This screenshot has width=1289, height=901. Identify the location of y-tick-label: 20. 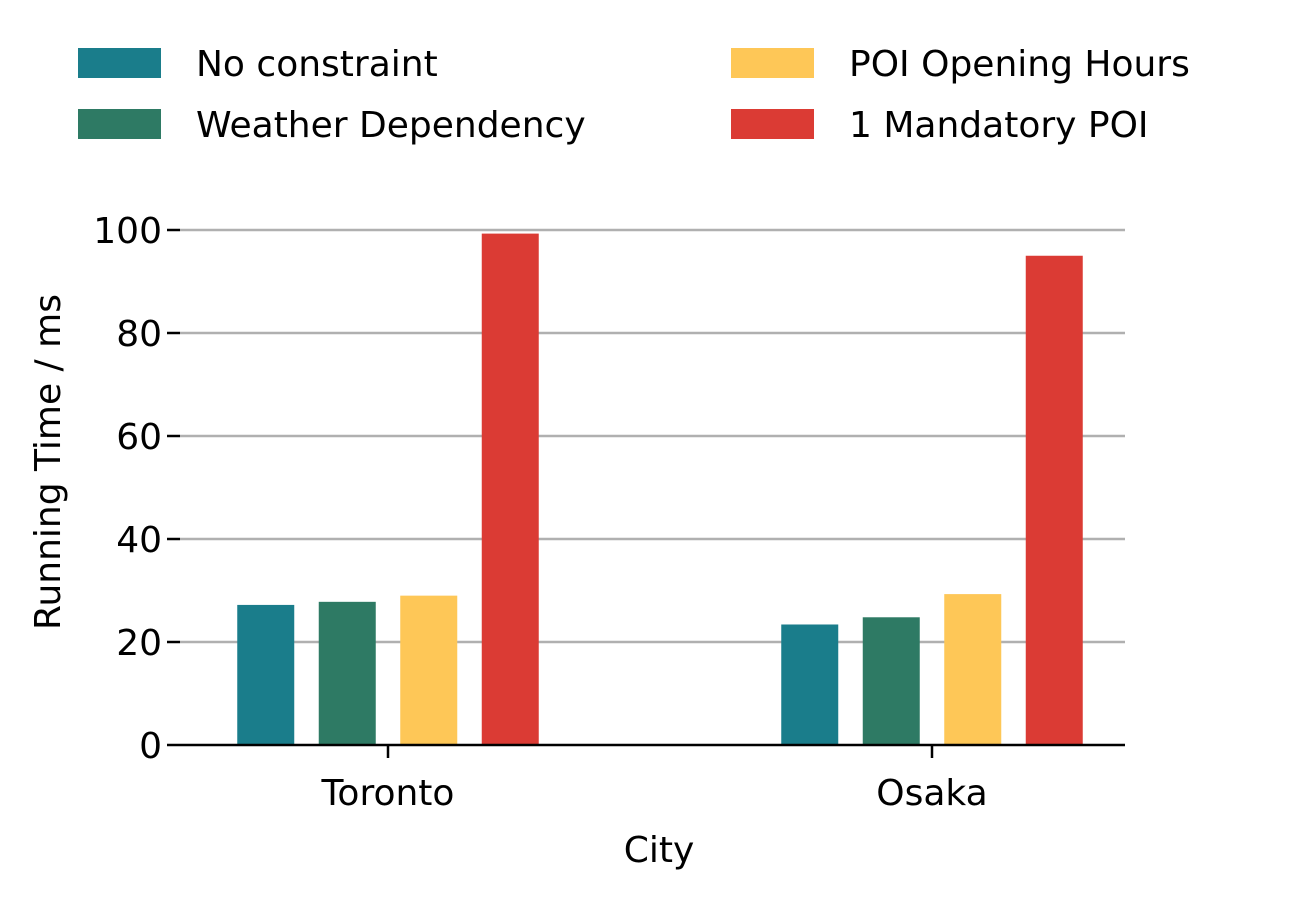
(139, 643).